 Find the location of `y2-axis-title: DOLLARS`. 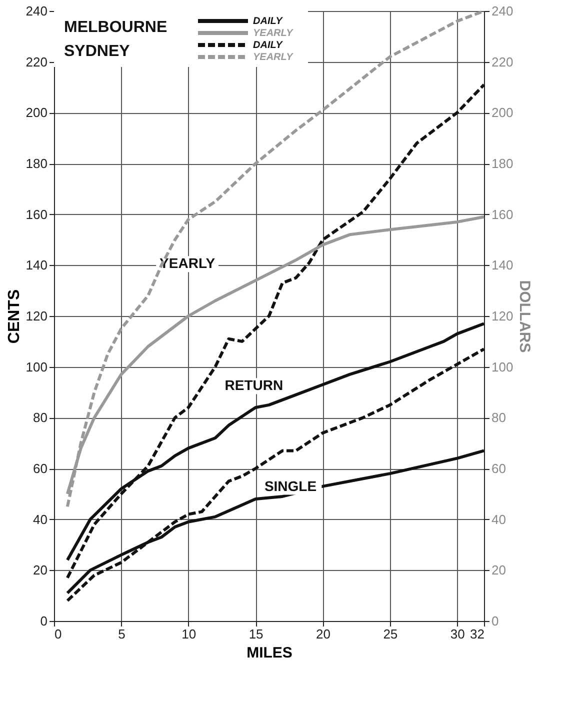

y2-axis-title: DOLLARS is located at coordinates (525, 316).